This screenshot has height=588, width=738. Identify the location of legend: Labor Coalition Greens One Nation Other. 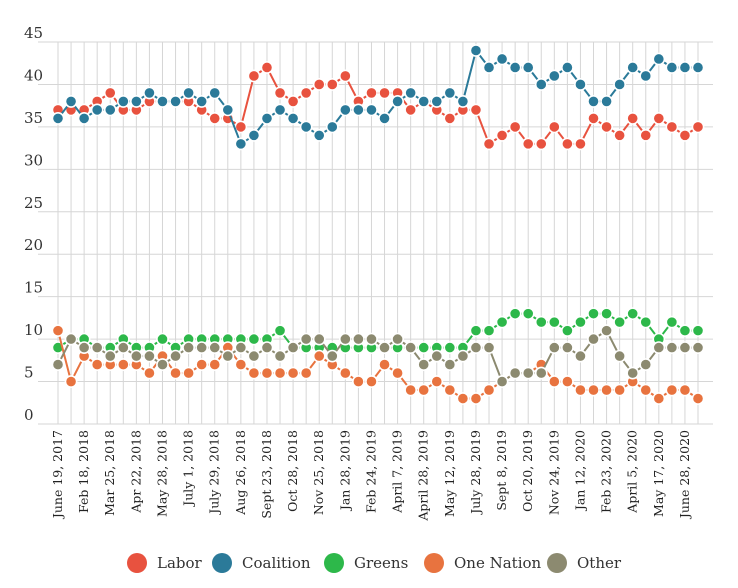
(374, 563).